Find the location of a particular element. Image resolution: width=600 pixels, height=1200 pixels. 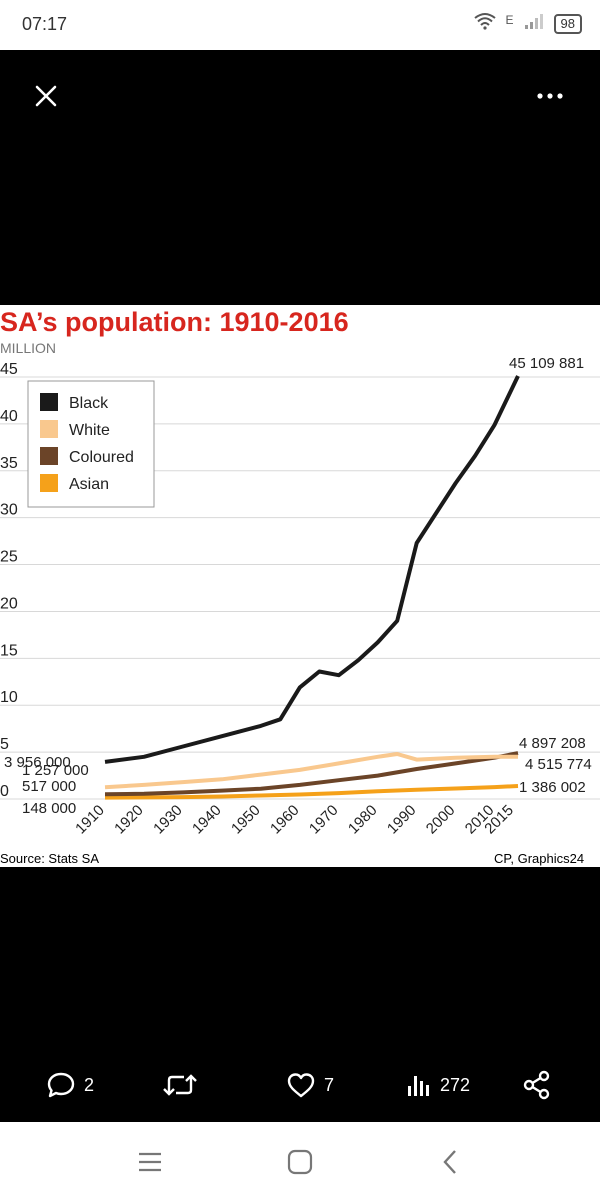

retweet-button is located at coordinates (184, 1085).